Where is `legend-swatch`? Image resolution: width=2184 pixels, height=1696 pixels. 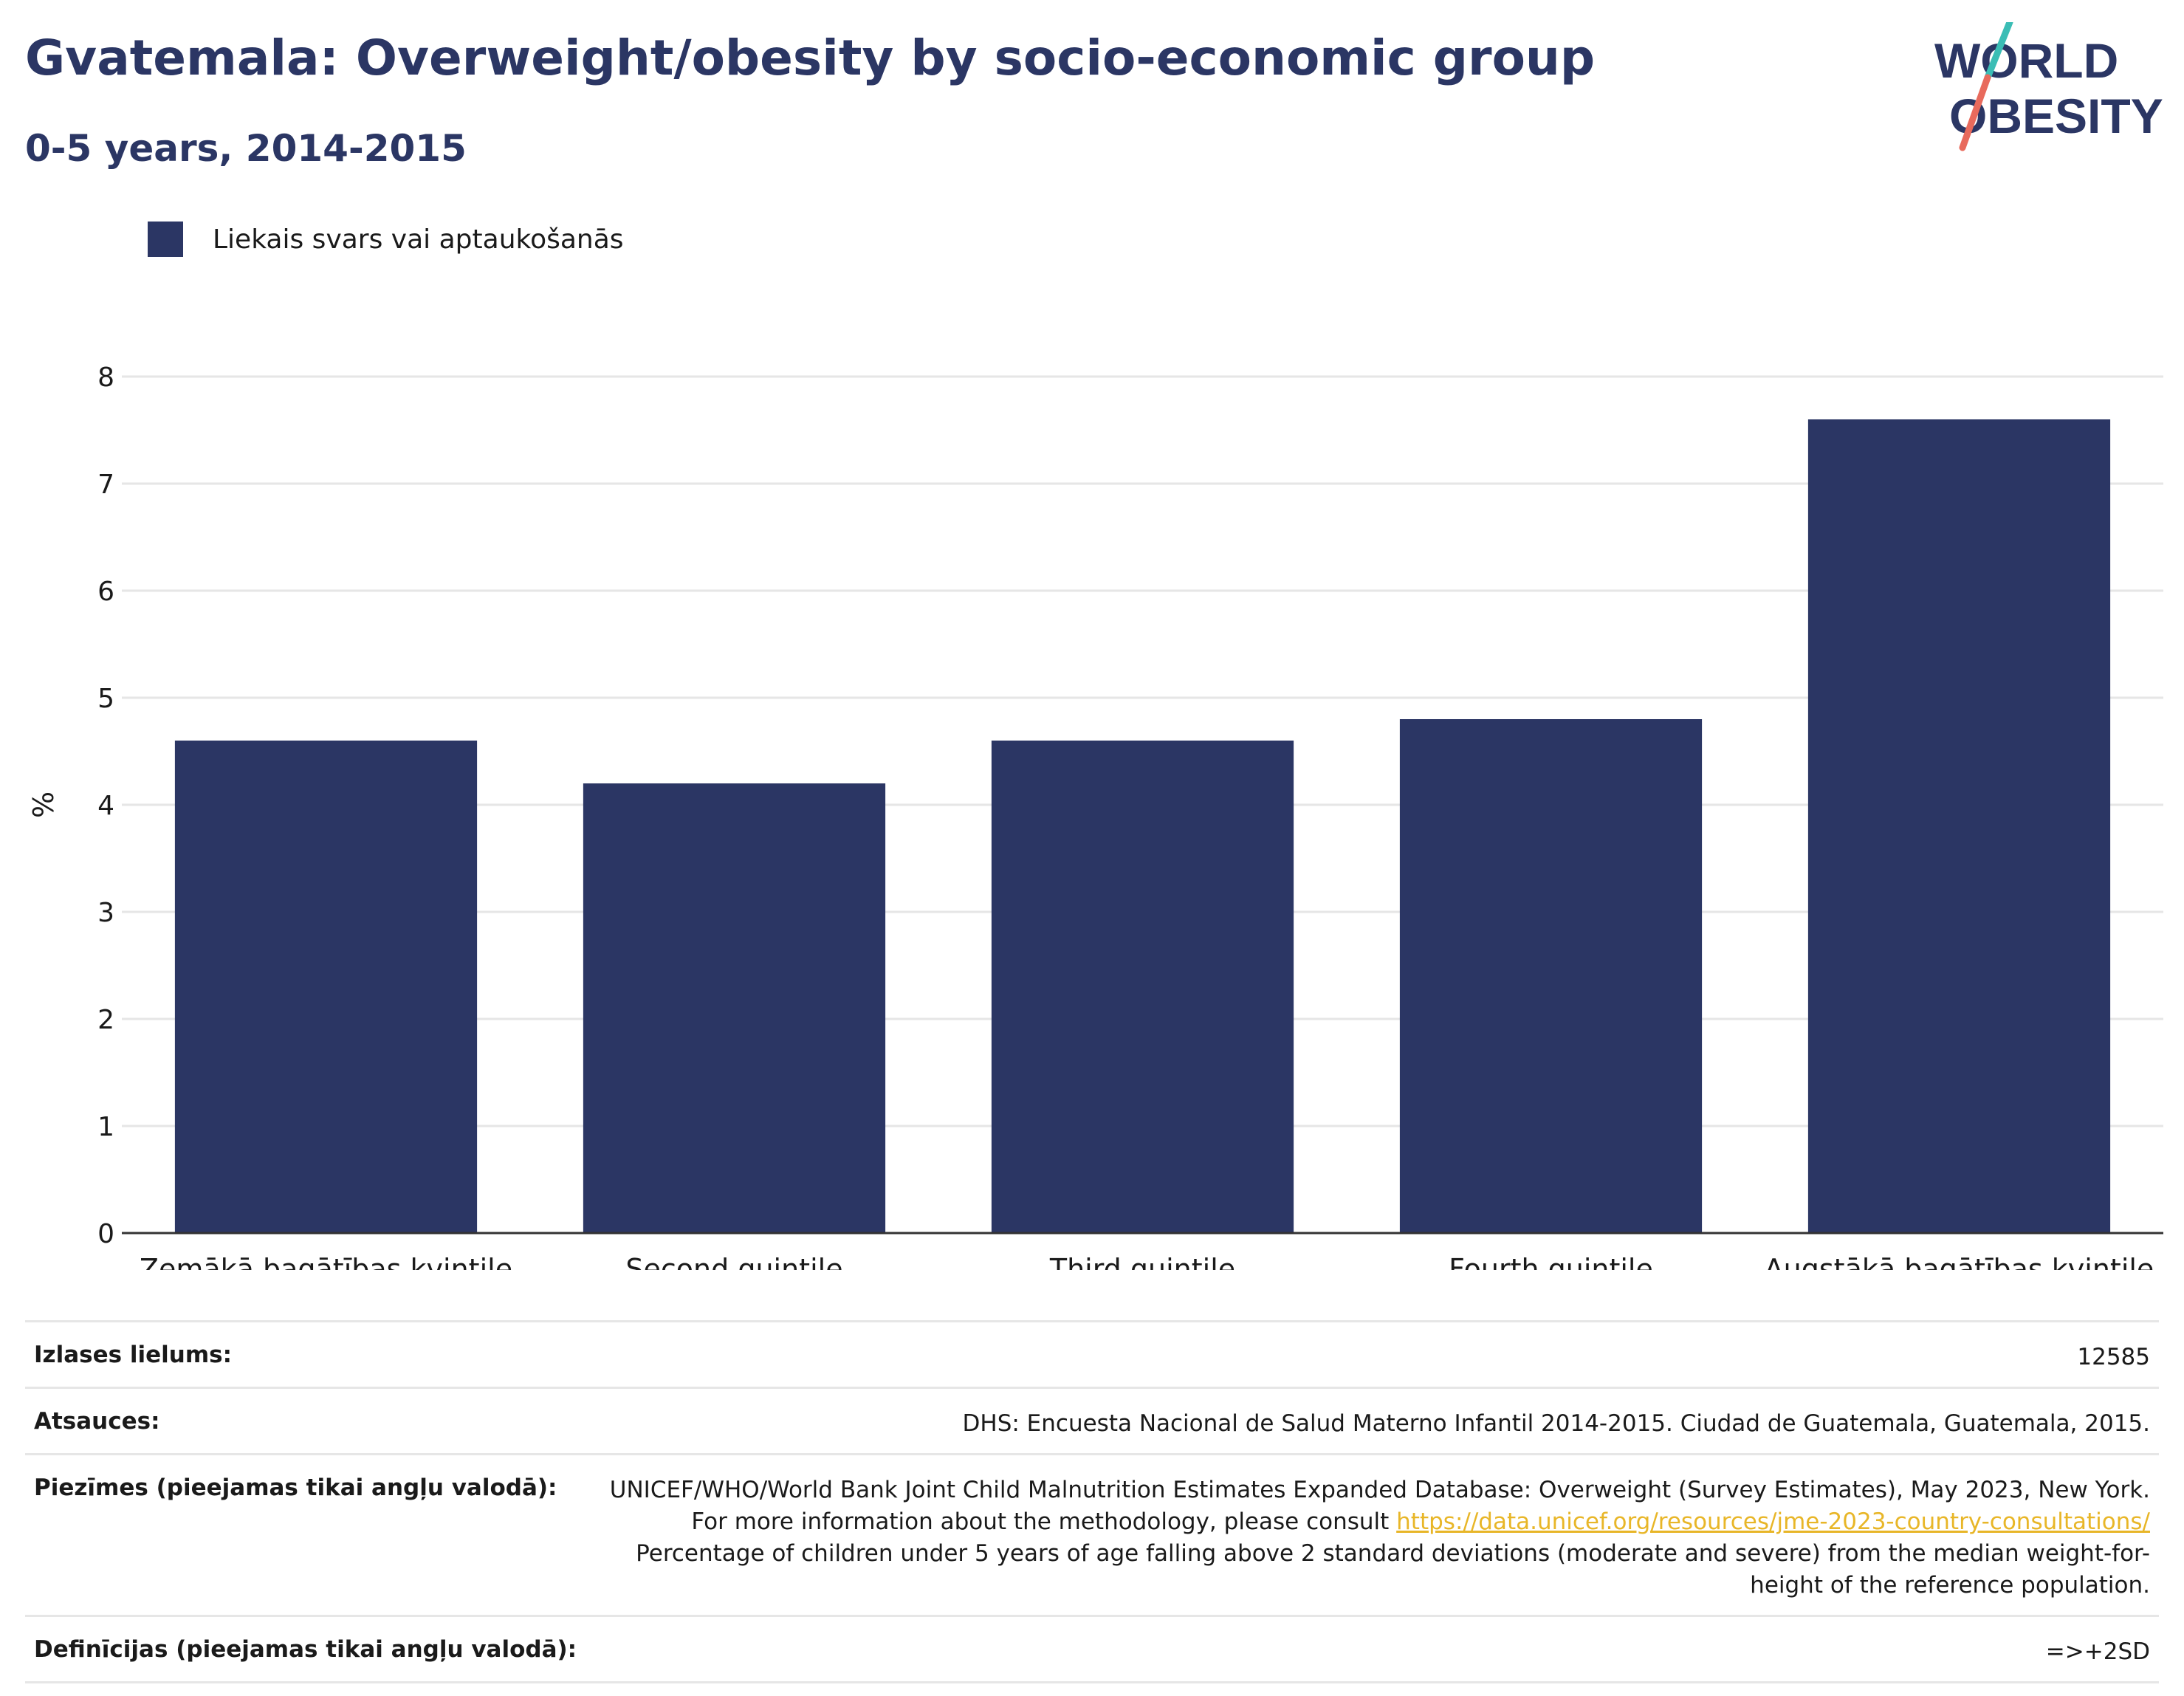
legend-swatch is located at coordinates (165, 239).